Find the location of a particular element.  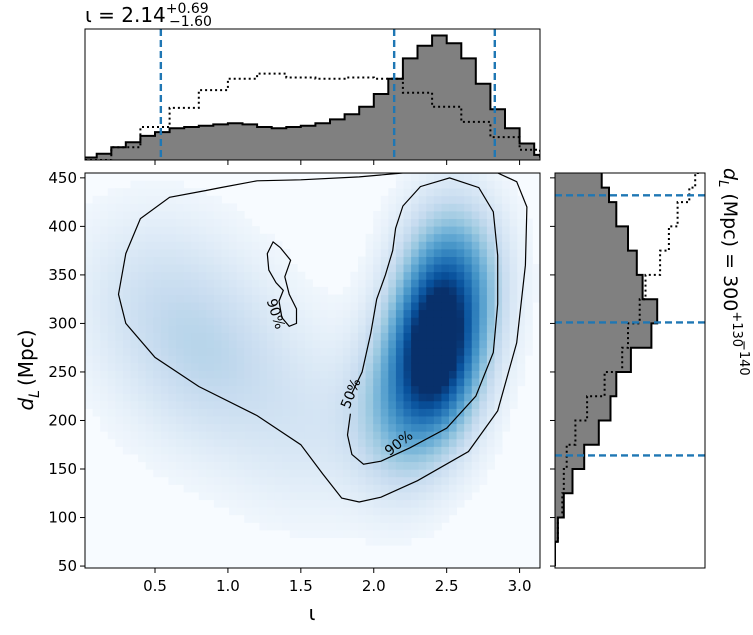

x-tick-label: 2.5 is located at coordinates (447, 586).